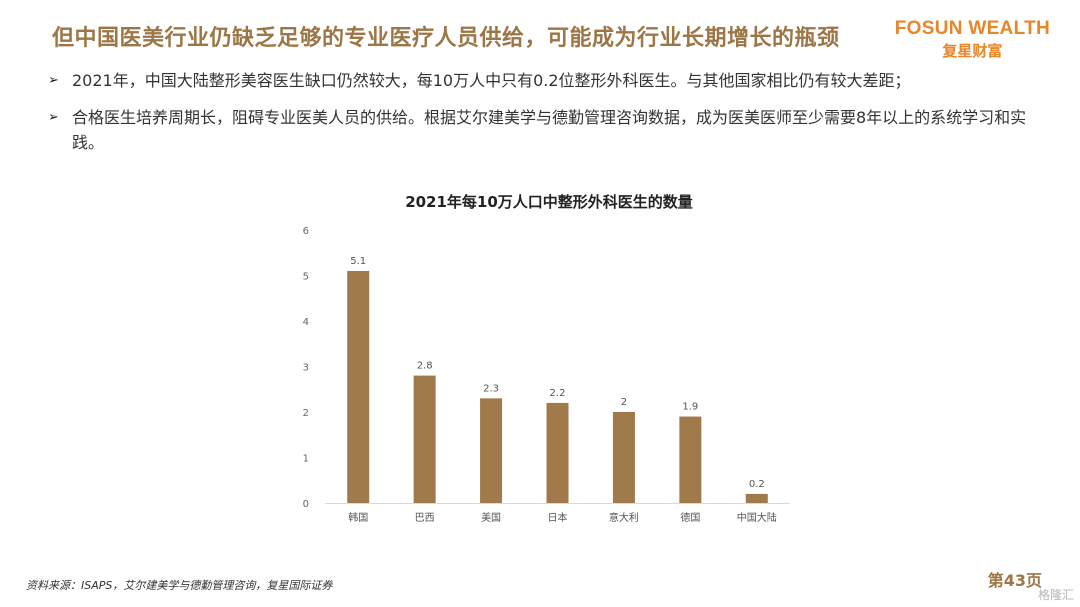 This screenshot has width=1080, height=607. I want to click on watermark: 格隆汇, so click(1055, 595).